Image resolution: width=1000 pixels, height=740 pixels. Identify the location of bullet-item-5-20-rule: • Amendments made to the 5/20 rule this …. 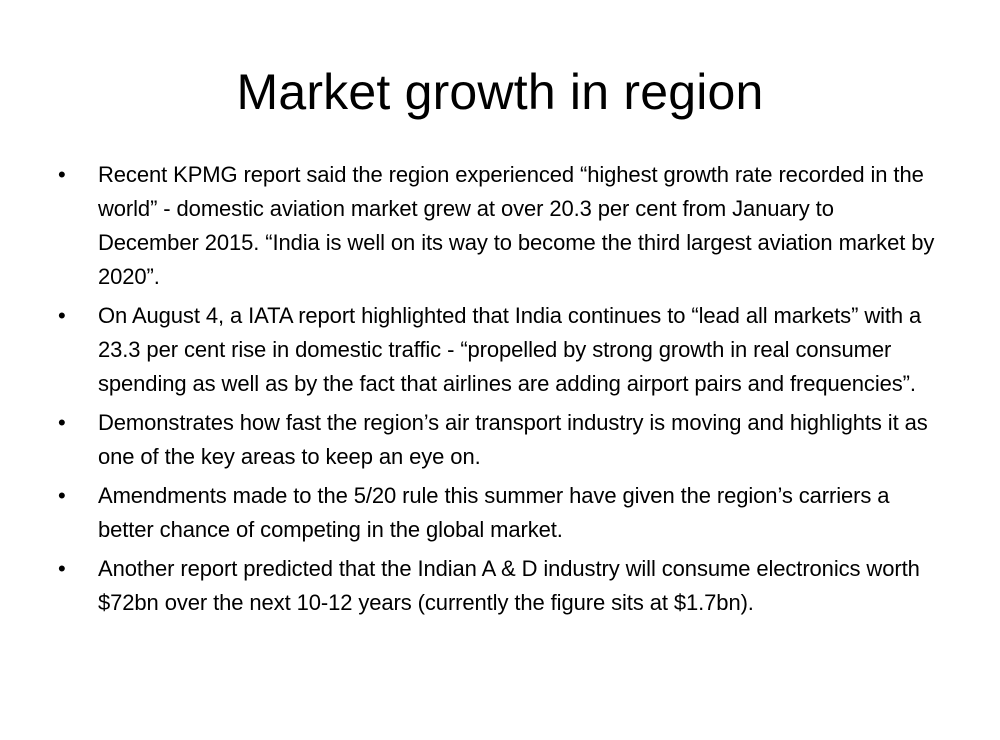
(496, 513).